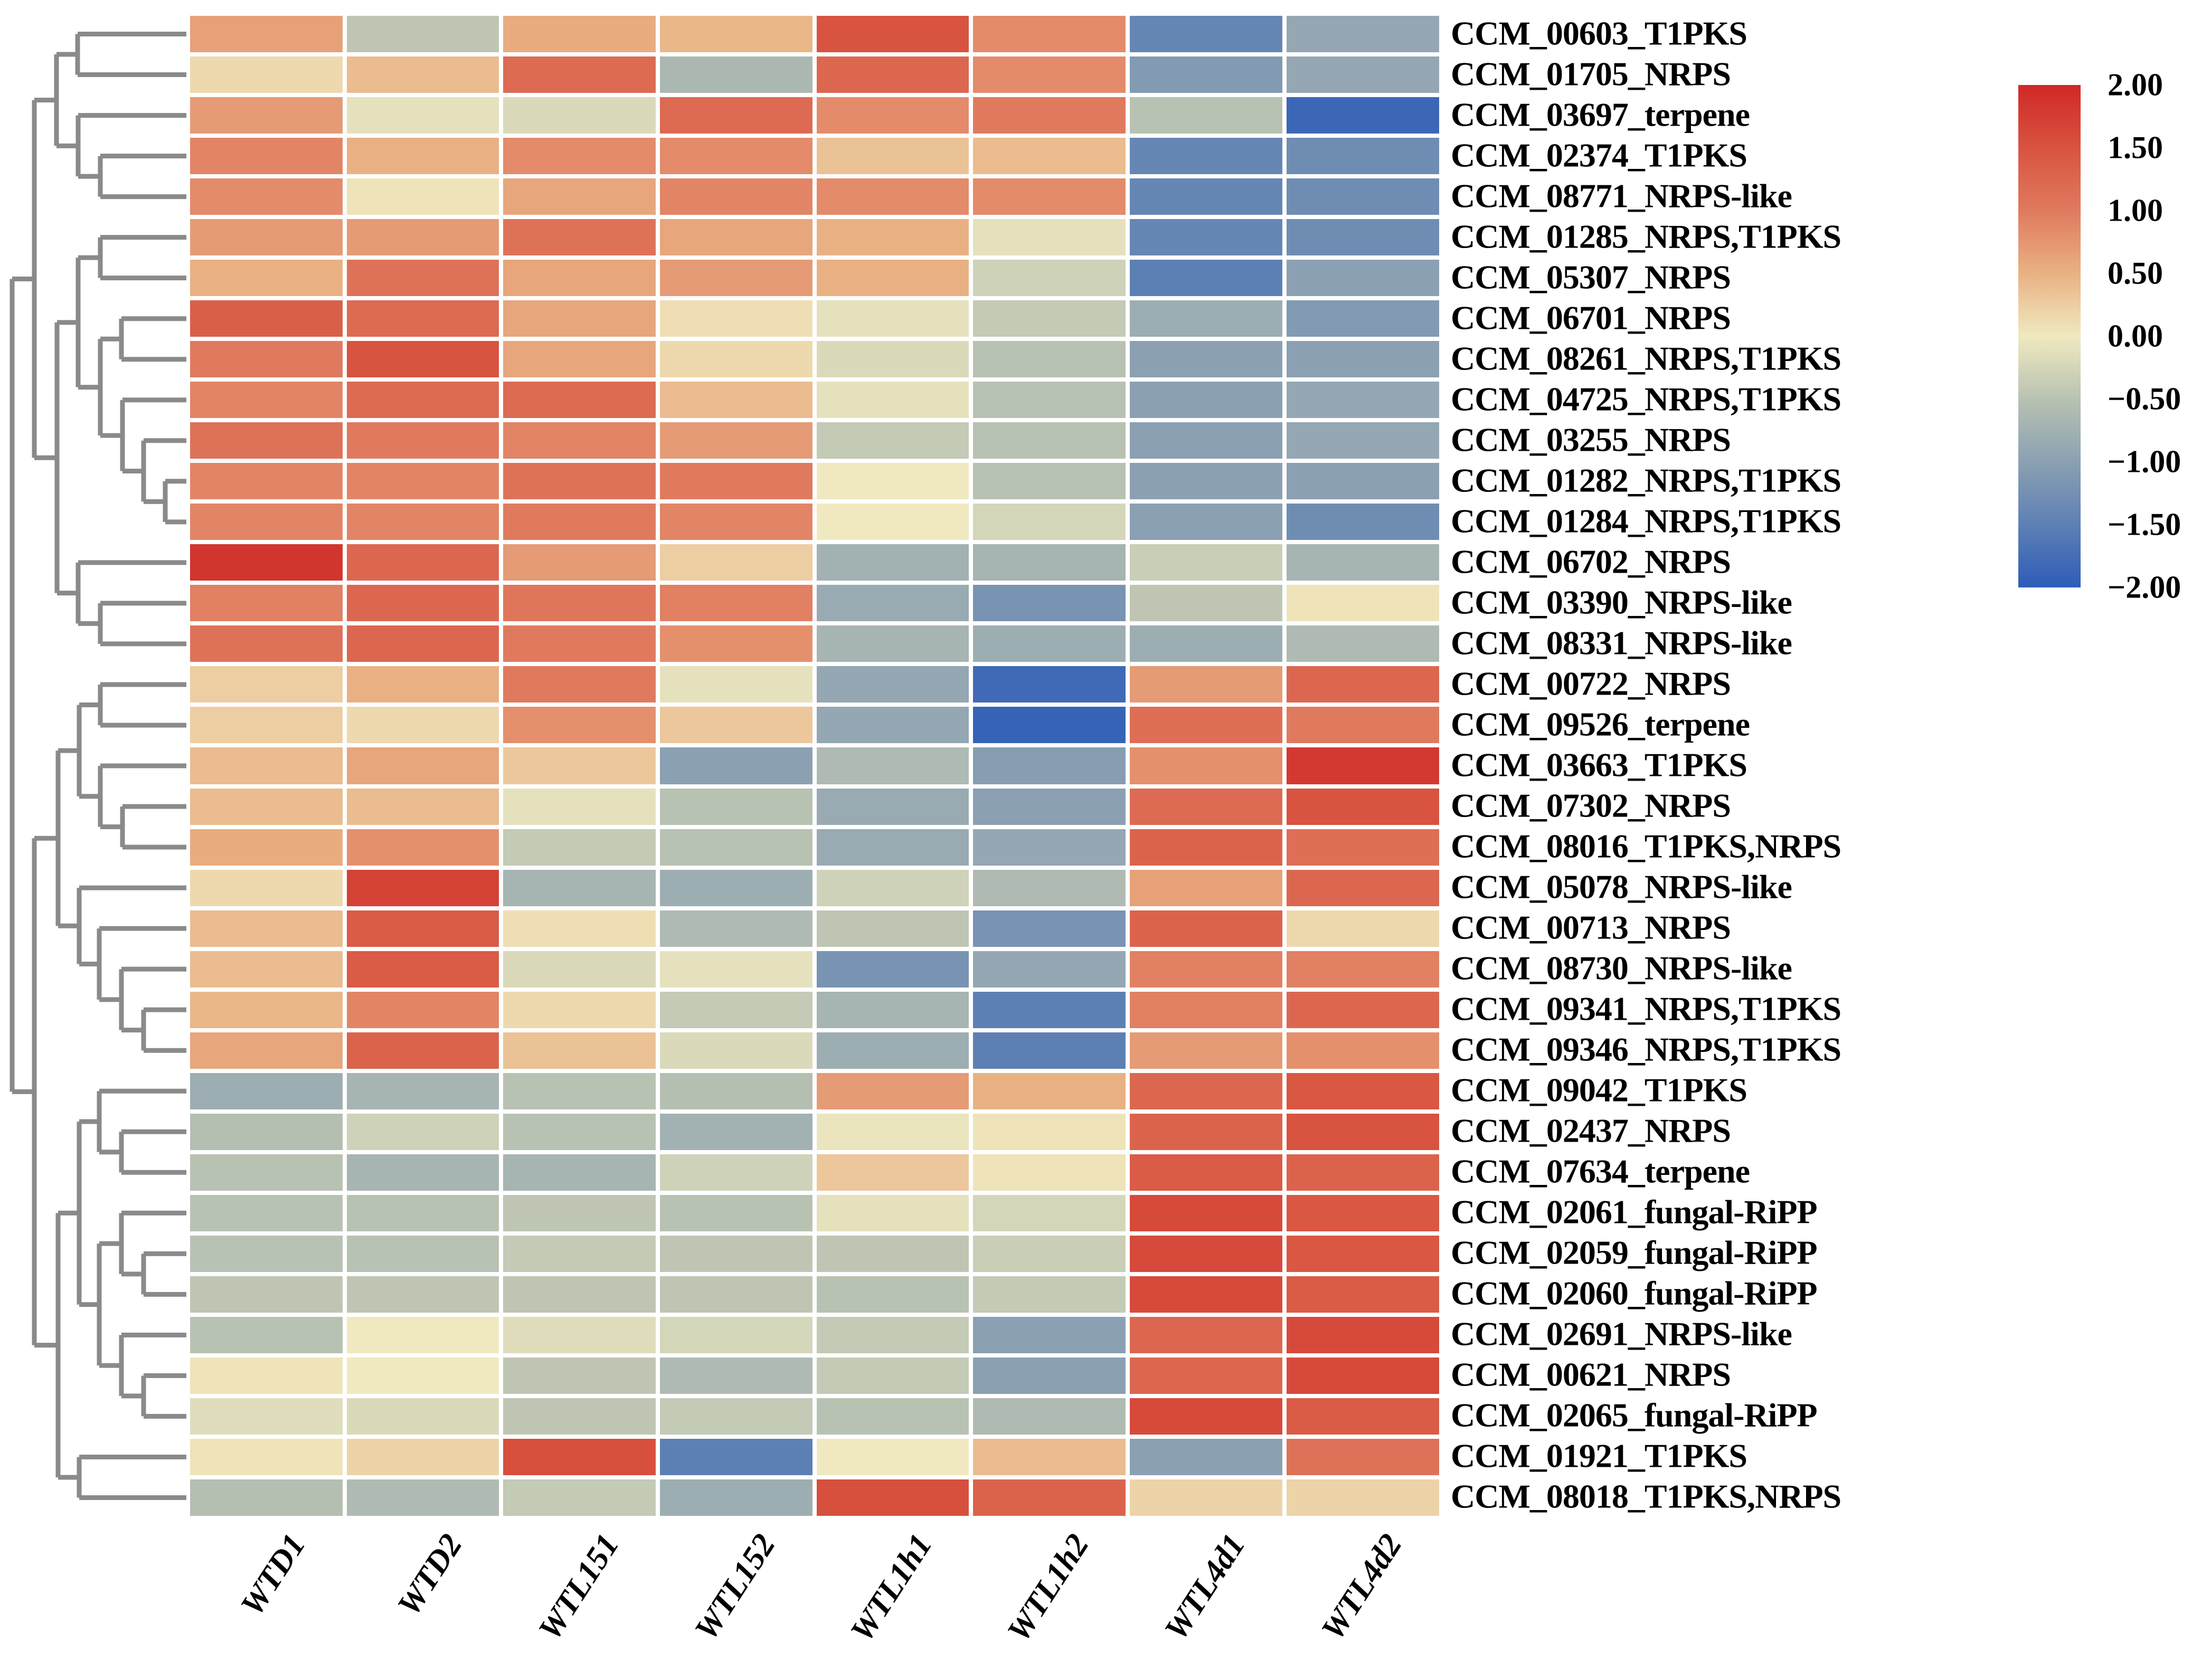 Image resolution: width=2211 pixels, height=1680 pixels. Describe the element at coordinates (1591, 805) in the screenshot. I see `row-label: CCM_07302_NRPS` at that location.